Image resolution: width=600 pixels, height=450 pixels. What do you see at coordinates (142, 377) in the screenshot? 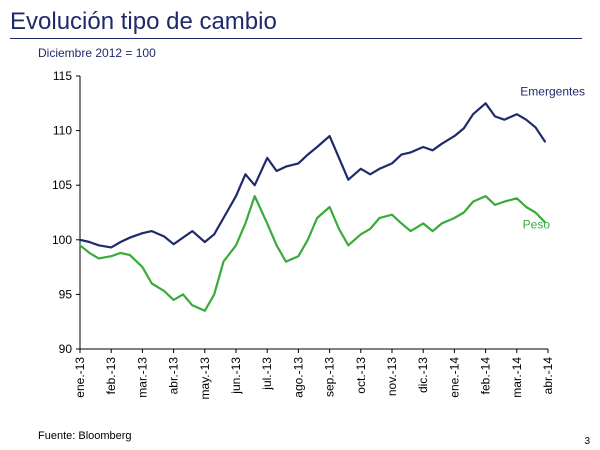
I see `x-tick-label: mar.-13` at bounding box center [142, 377].